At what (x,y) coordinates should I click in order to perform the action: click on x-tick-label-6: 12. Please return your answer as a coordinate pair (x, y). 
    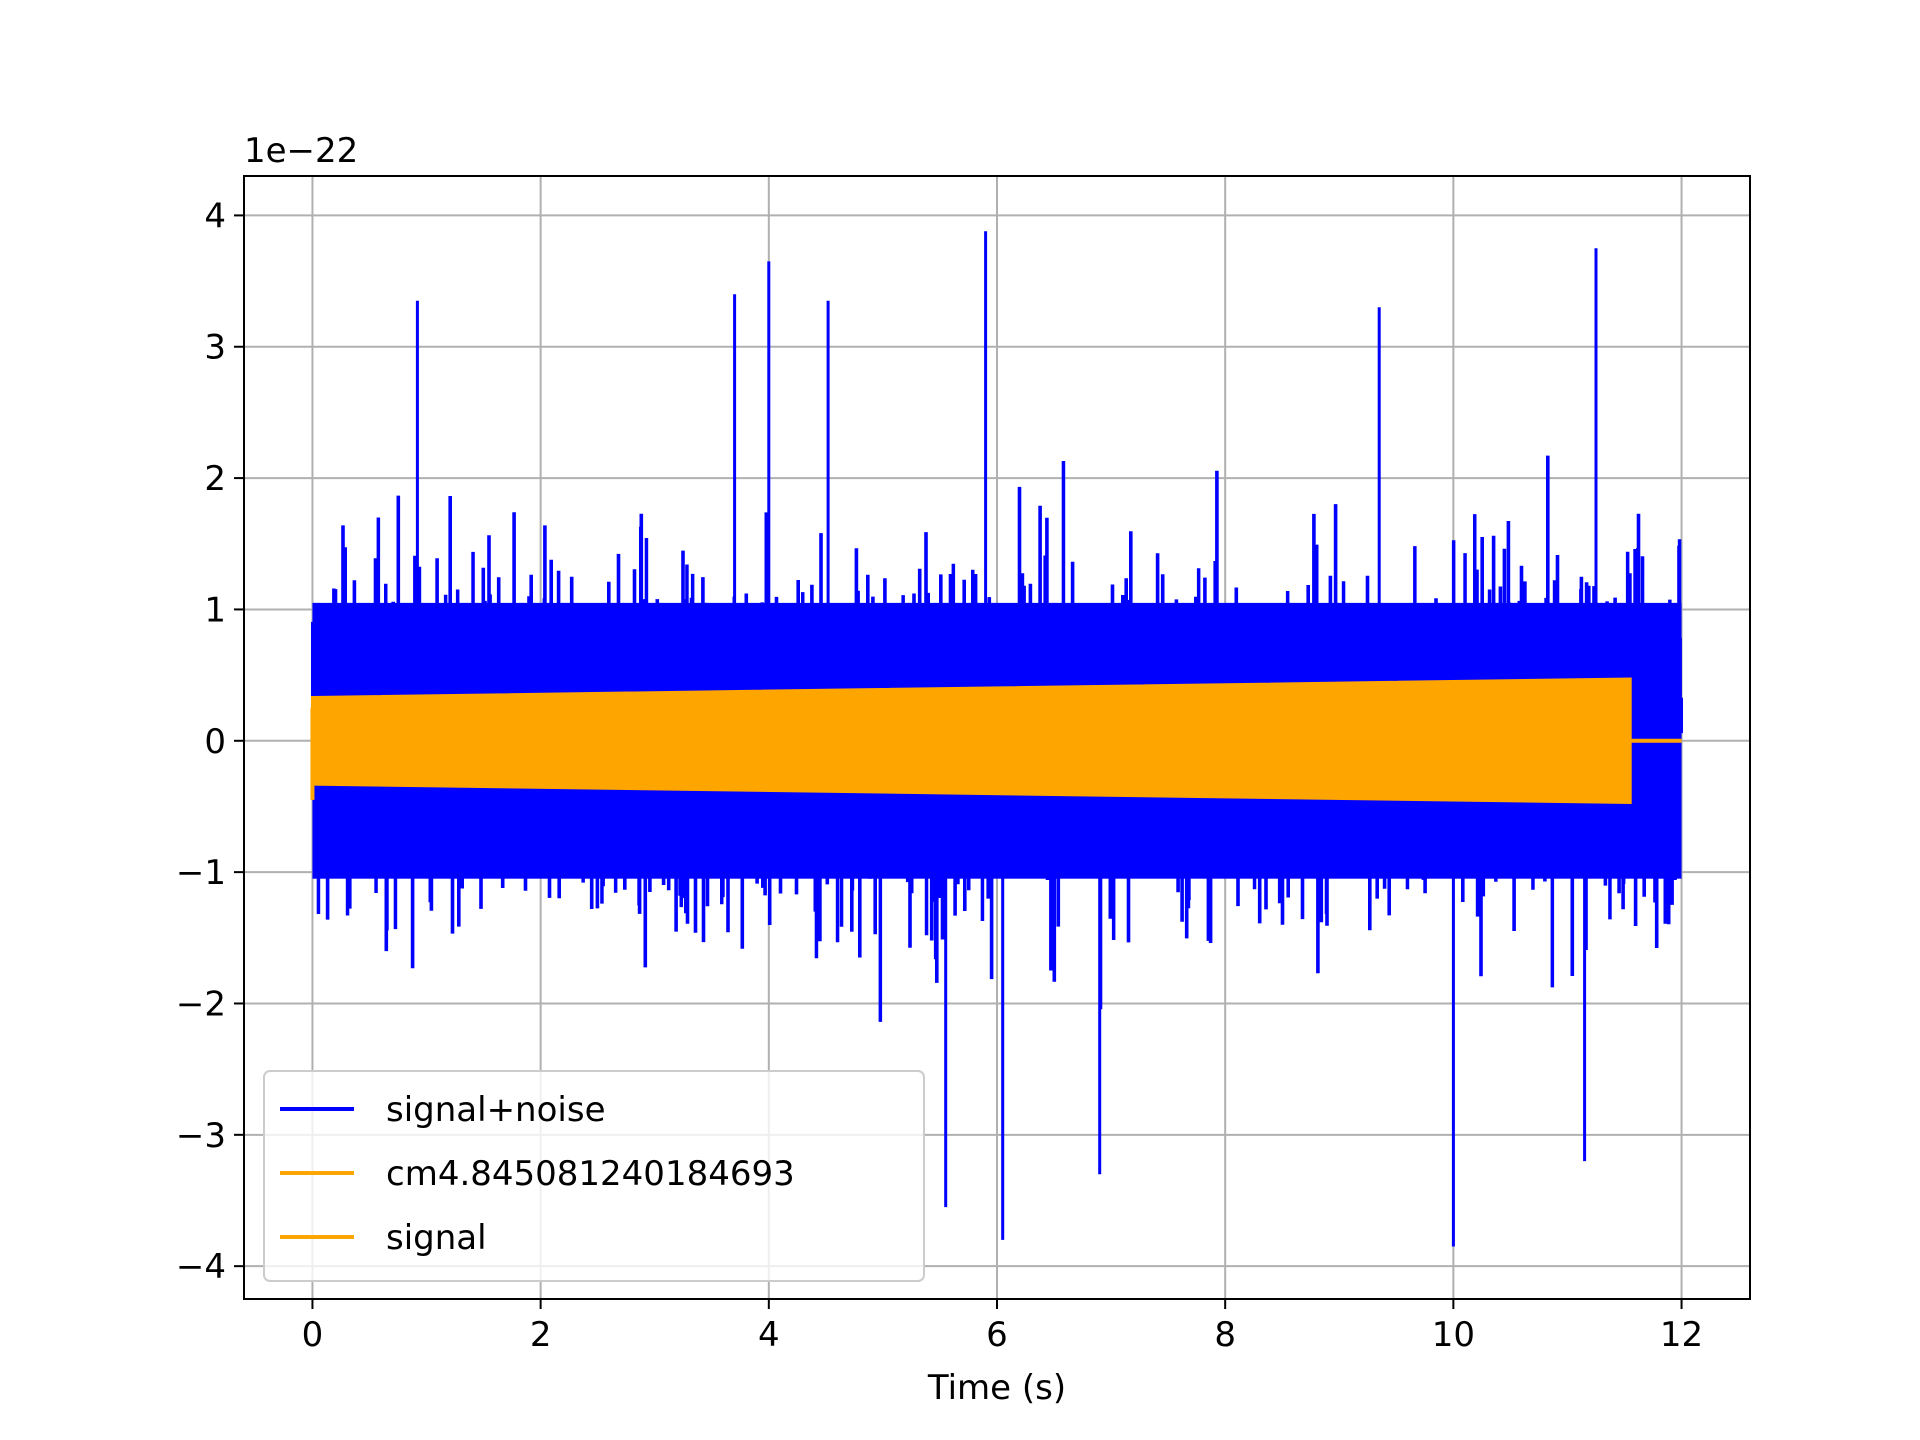
    Looking at the image, I should click on (1681, 1335).